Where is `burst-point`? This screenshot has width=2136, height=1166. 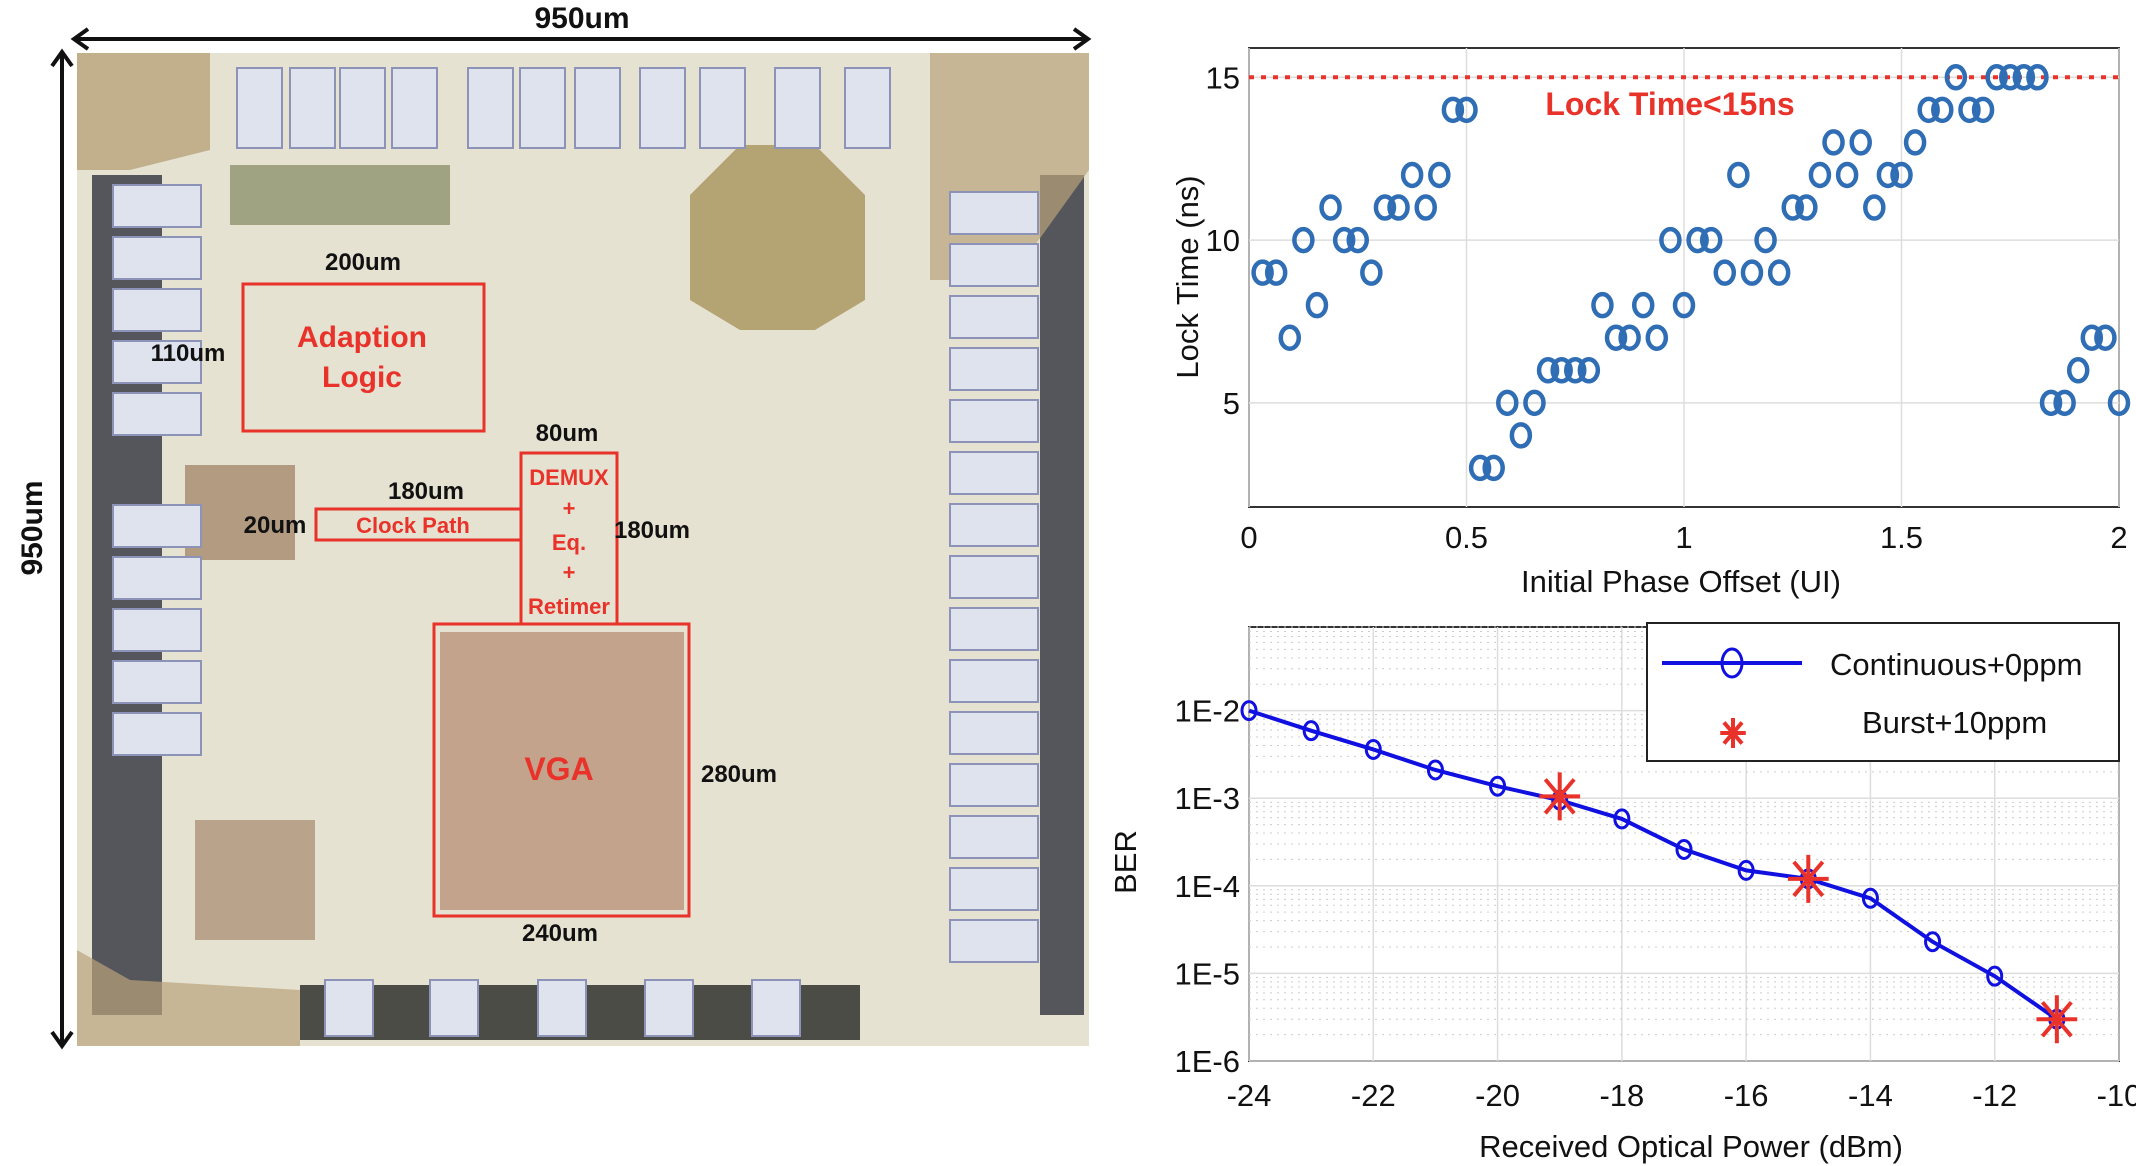
burst-point is located at coordinates (1808, 878).